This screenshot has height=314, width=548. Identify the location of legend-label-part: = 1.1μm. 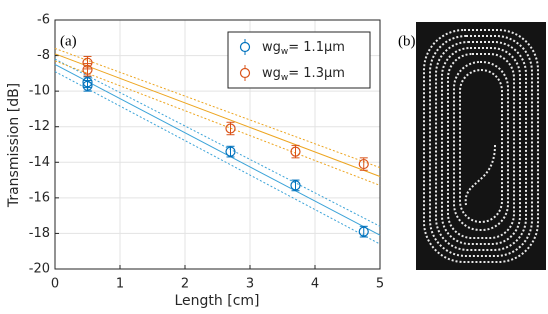
(316, 47).